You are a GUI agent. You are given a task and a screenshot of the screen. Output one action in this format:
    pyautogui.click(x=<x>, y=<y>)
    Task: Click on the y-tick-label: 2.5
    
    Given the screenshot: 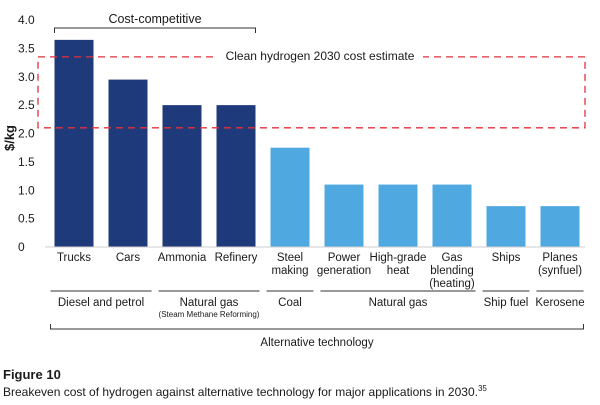 What is the action you would take?
    pyautogui.click(x=26, y=105)
    